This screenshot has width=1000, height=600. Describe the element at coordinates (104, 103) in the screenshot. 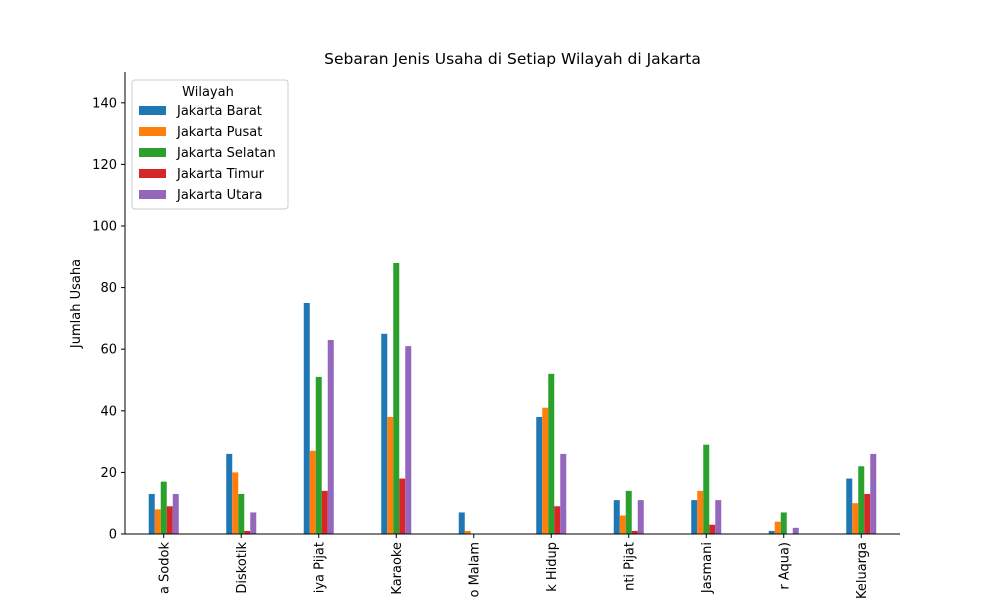

I see `y-tick-label: 140` at that location.